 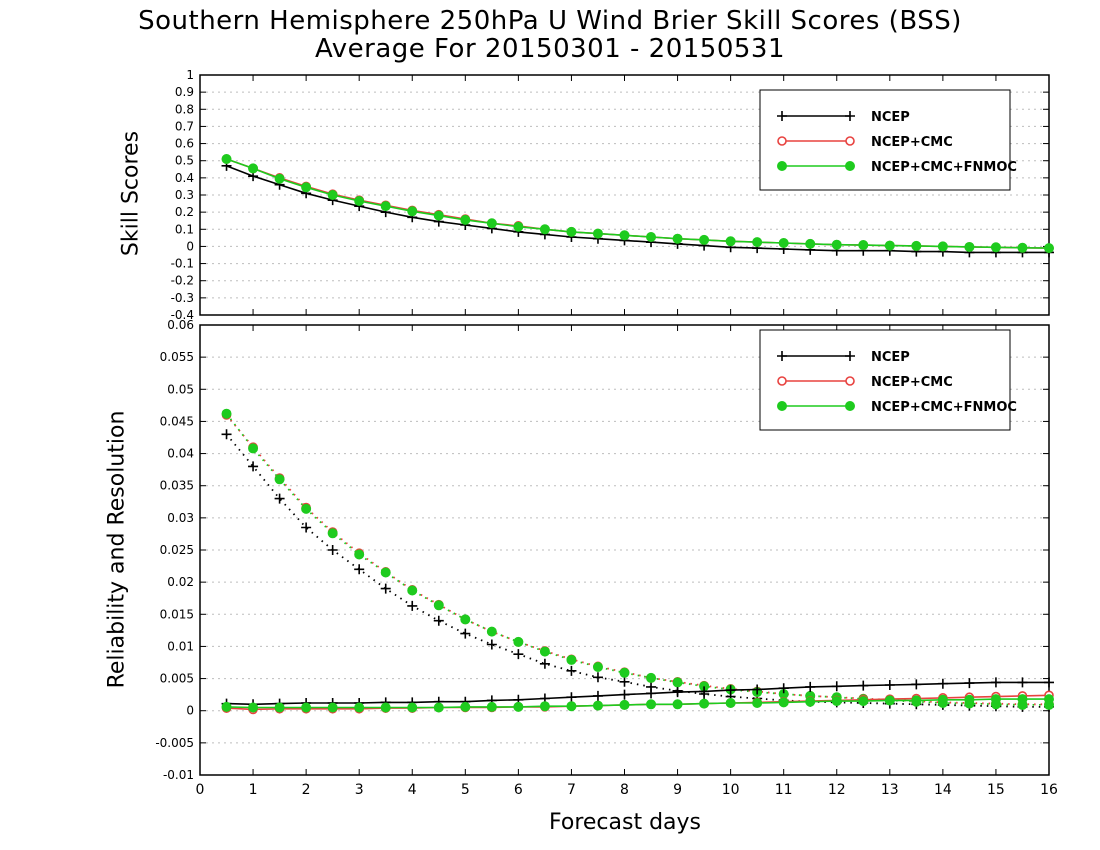 I want to click on x-tick-label: 14, so click(x=943, y=790).